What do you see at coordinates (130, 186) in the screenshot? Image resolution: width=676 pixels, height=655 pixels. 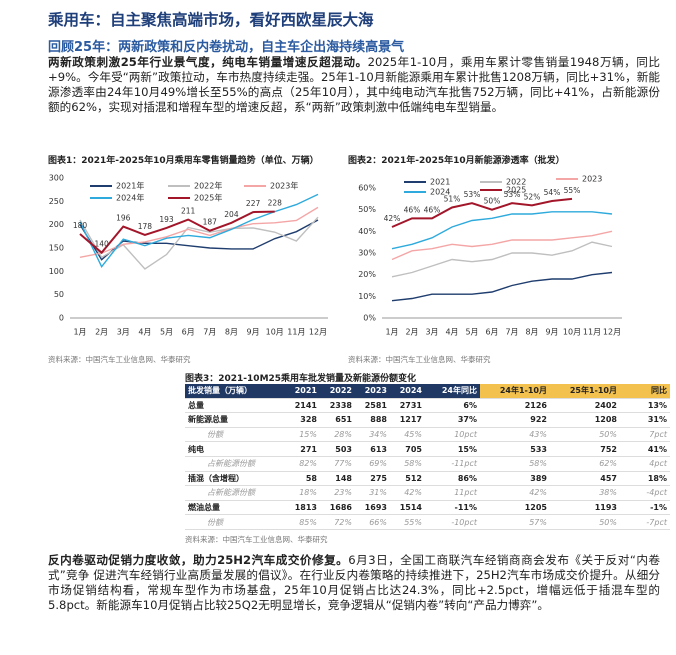 I see `legend-label: 2021年` at bounding box center [130, 186].